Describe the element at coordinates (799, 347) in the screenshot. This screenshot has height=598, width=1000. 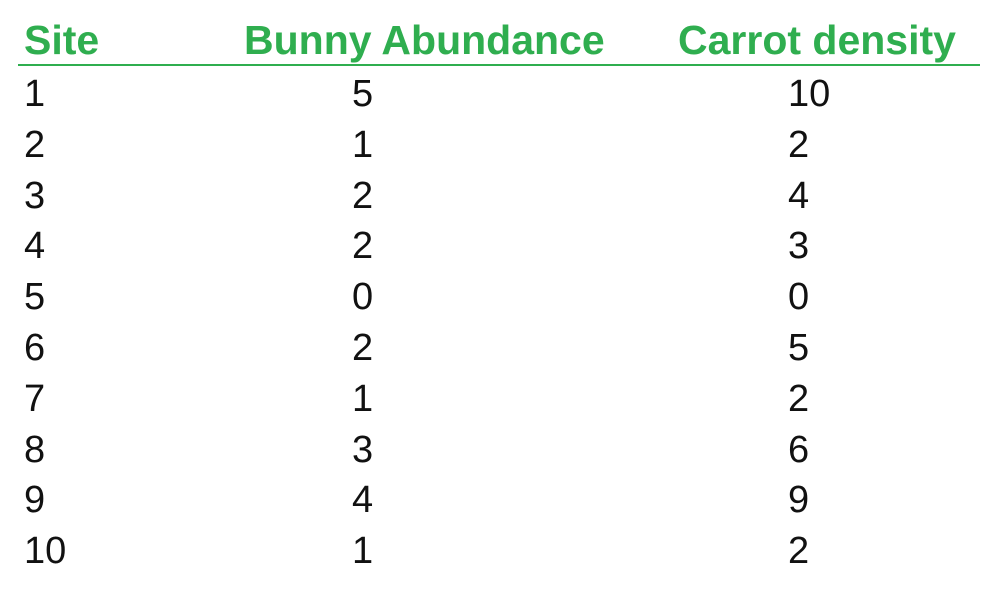
I see `cell-carrot-density: 5` at that location.